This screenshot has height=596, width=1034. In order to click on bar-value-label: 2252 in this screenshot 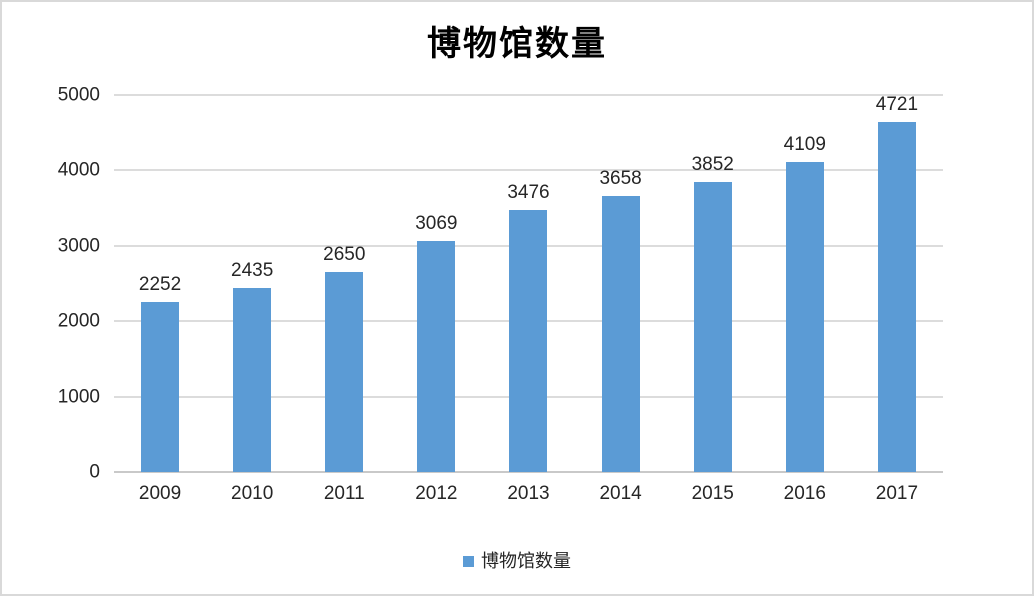, I will do `click(160, 285)`.